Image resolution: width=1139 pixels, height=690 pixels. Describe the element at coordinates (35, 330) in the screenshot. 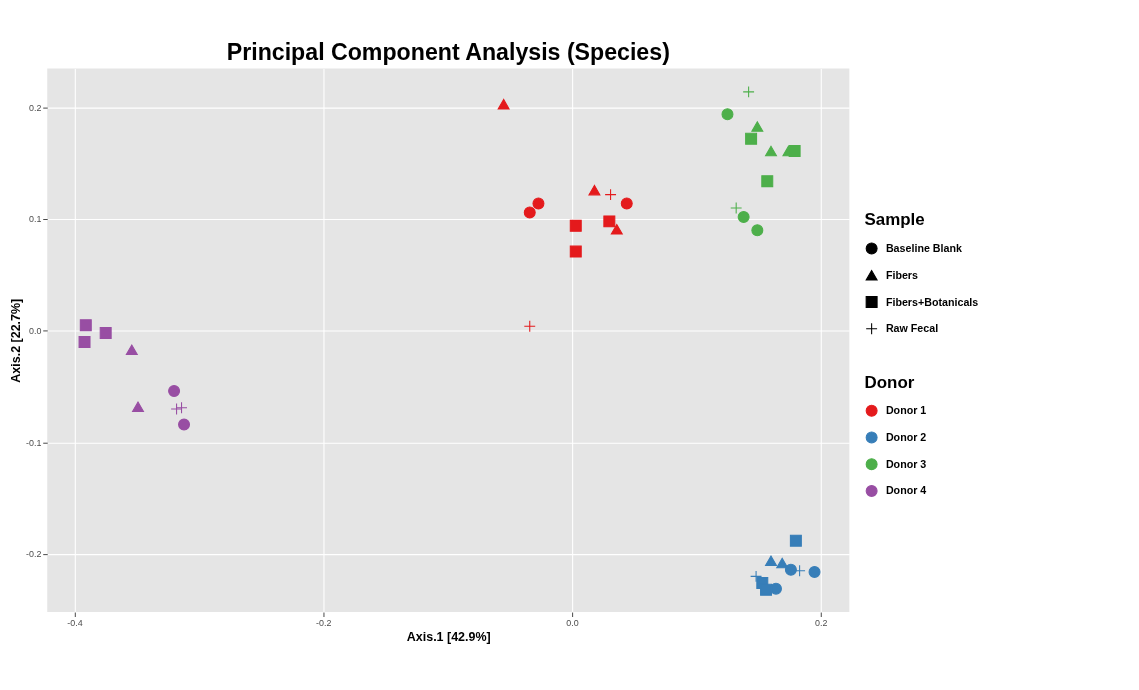

I see `y-tick-label: 0.0` at that location.